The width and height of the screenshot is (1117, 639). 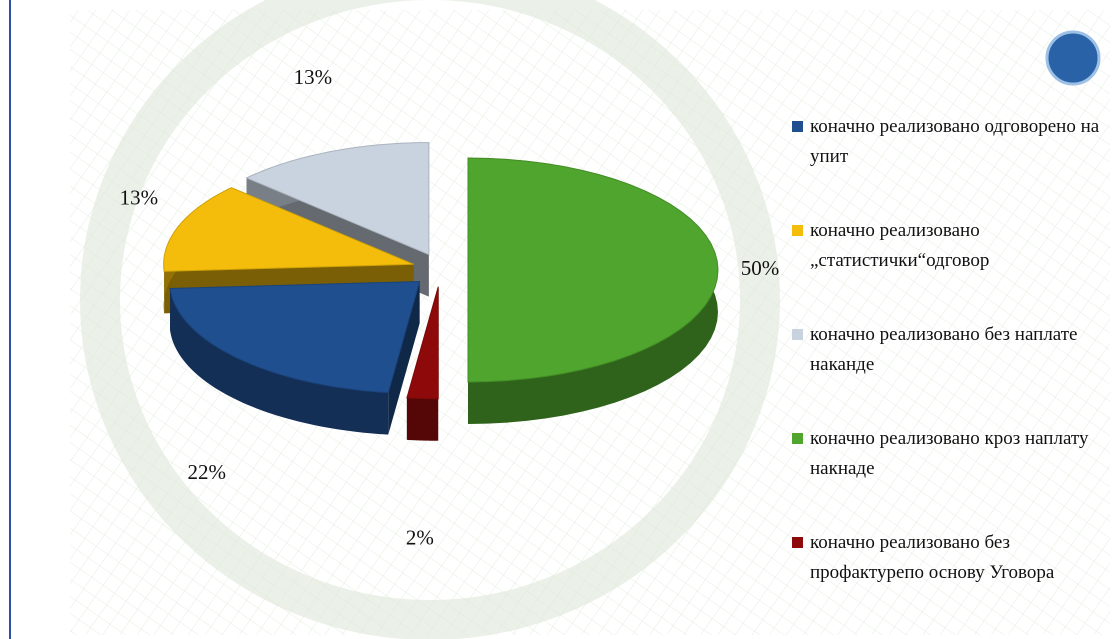 I want to click on data-label: 22%, so click(x=206, y=472).